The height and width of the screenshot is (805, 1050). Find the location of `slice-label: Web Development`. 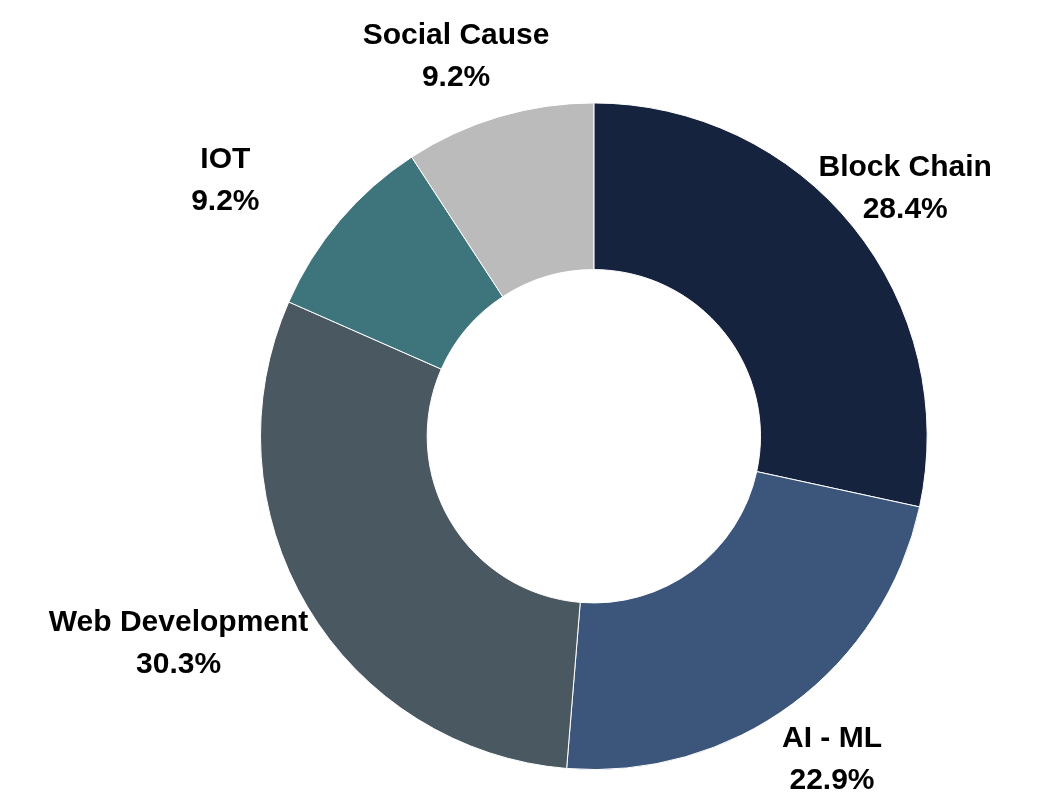

slice-label: Web Development is located at coordinates (178, 621).